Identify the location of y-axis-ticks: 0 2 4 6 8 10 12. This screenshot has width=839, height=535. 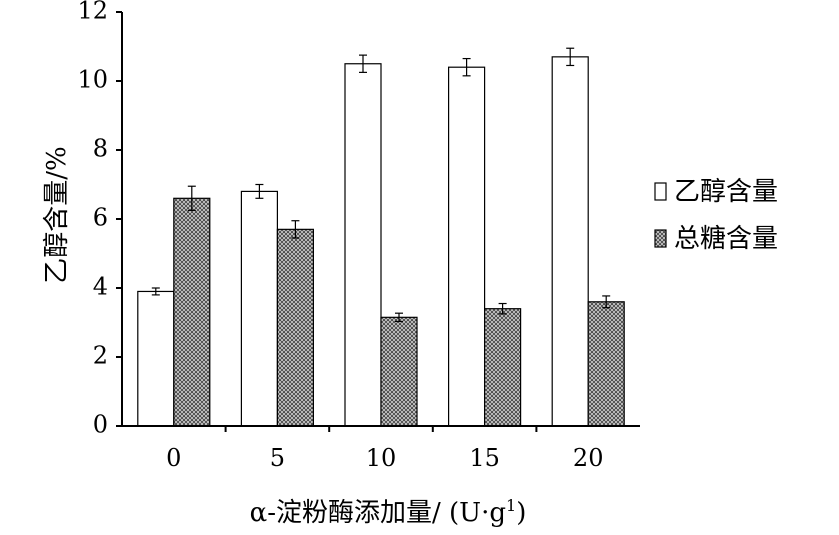
(99, 219).